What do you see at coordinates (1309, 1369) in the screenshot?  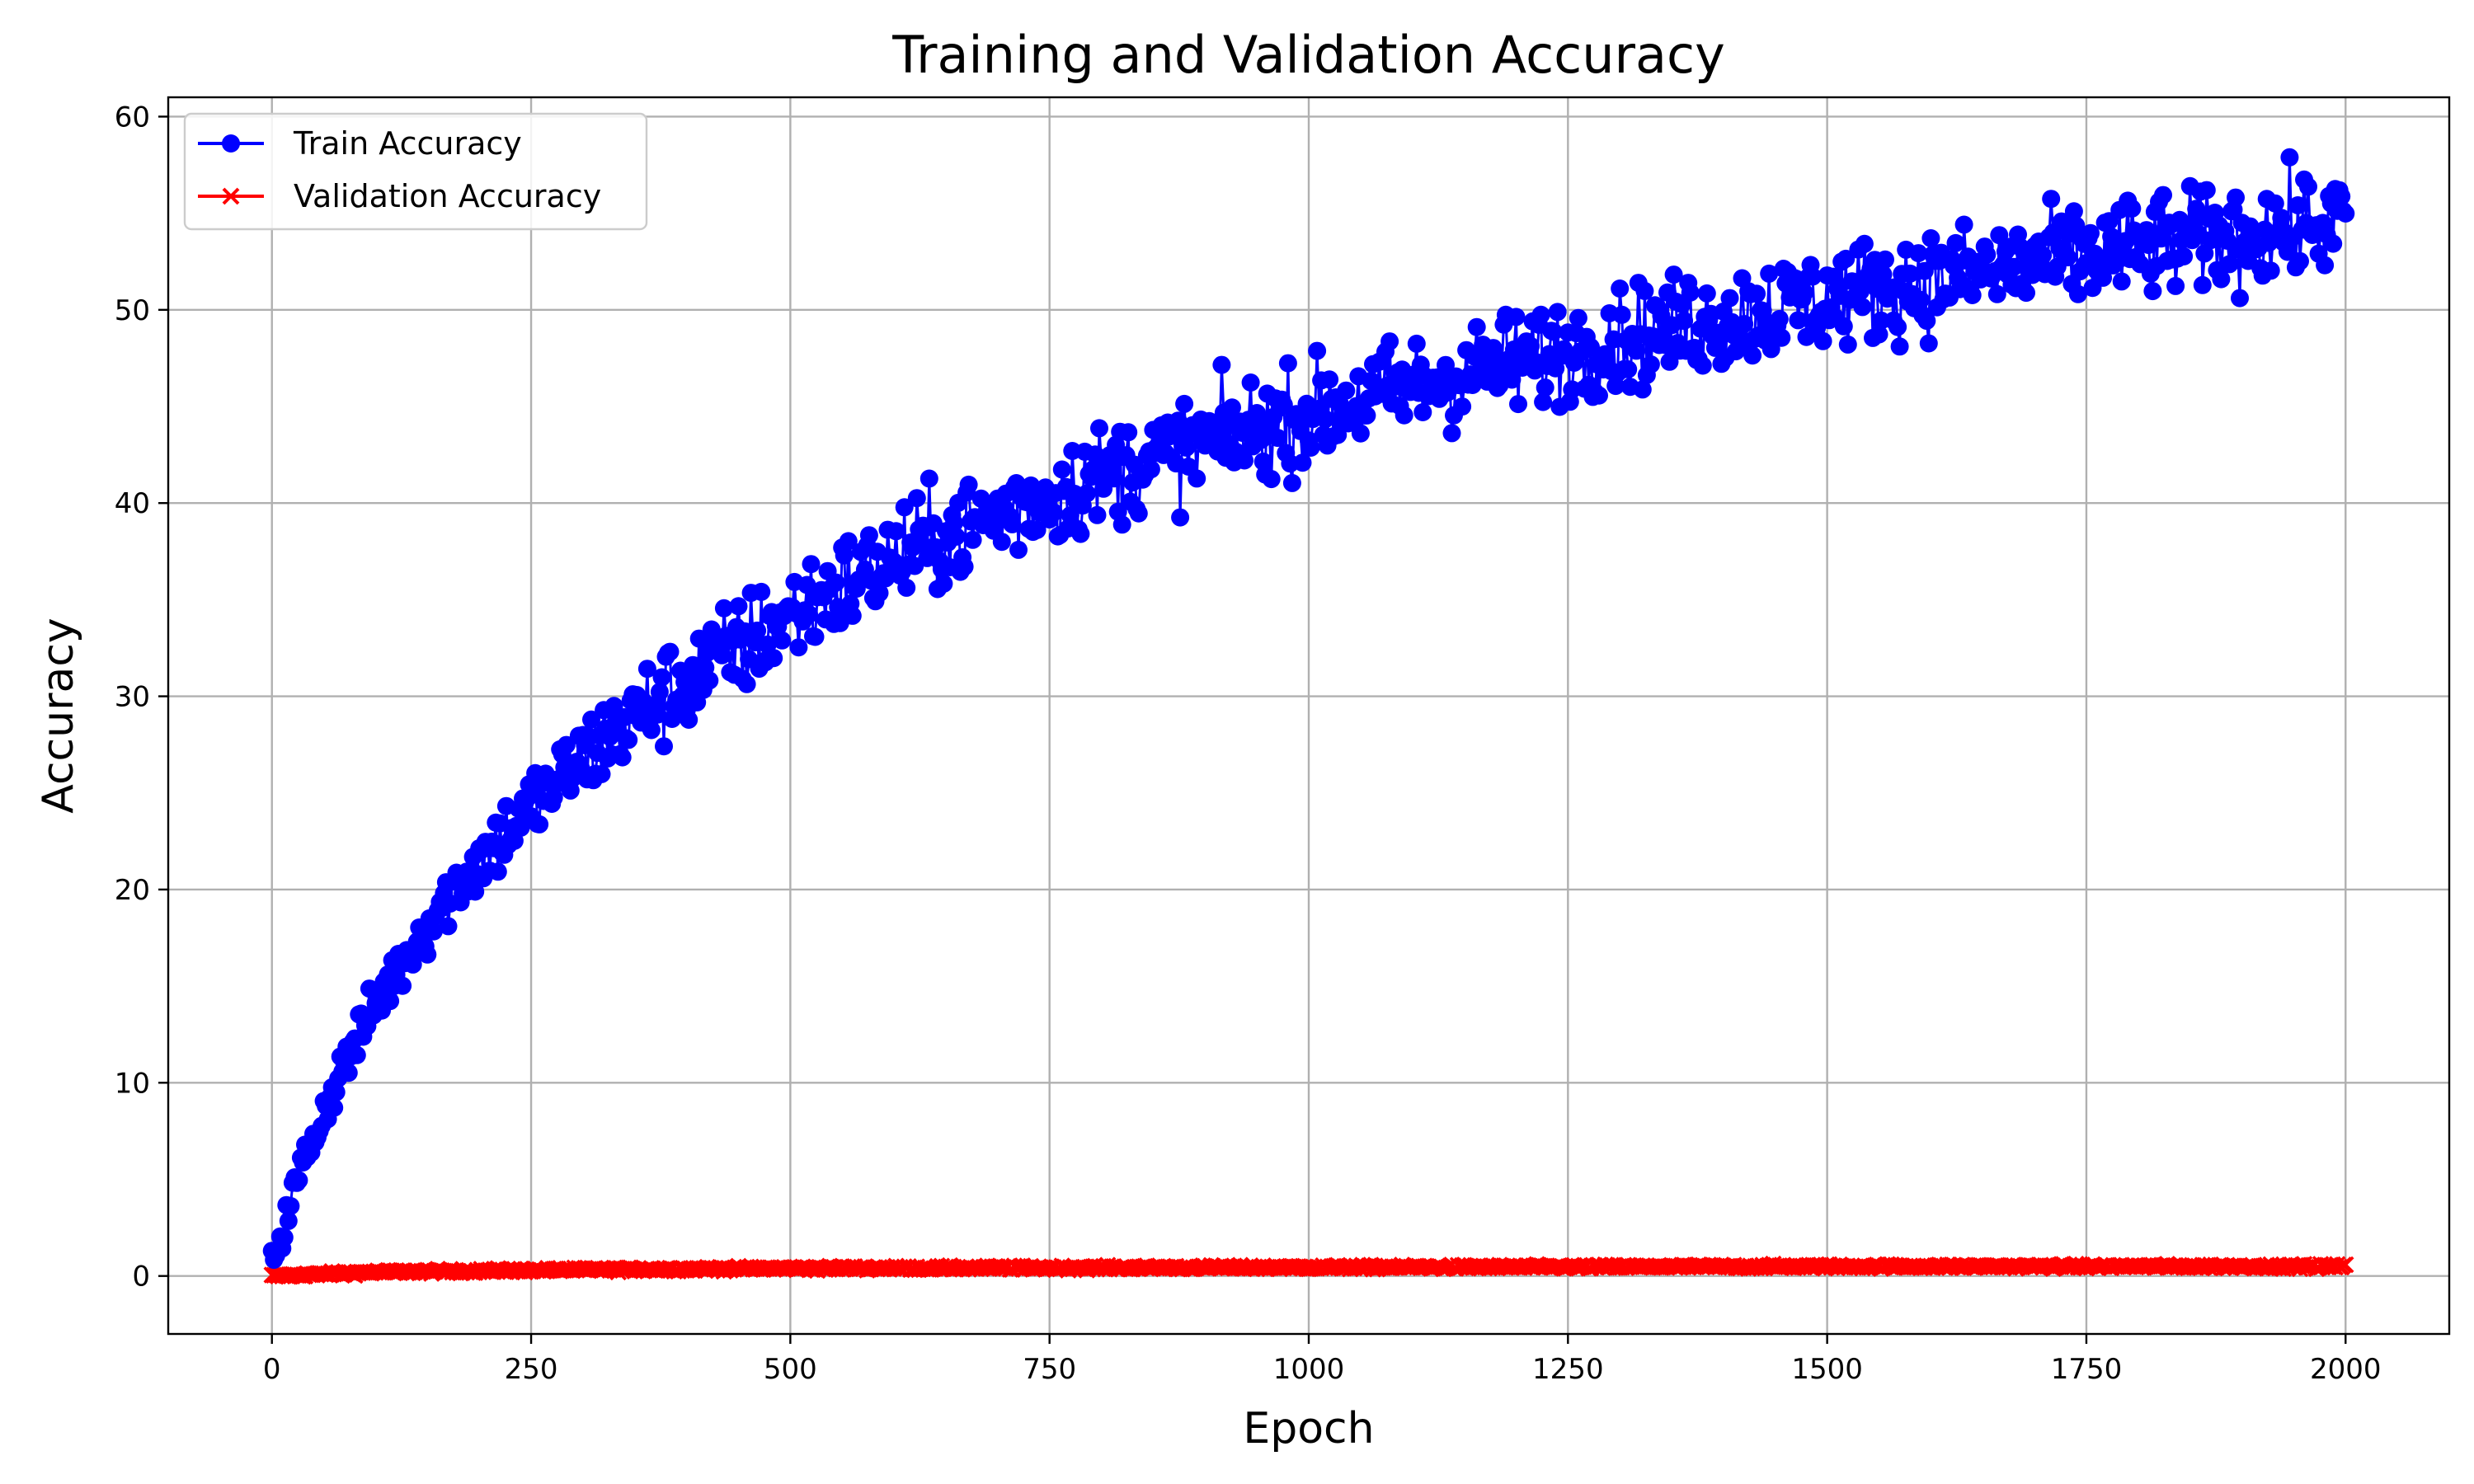 I see `x-tick-label: 1000` at bounding box center [1309, 1369].